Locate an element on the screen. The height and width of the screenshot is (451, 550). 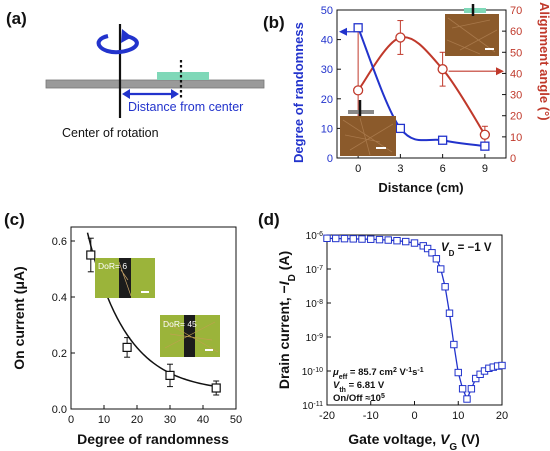
panel-a-label: (a) is located at coordinates (16, 18).